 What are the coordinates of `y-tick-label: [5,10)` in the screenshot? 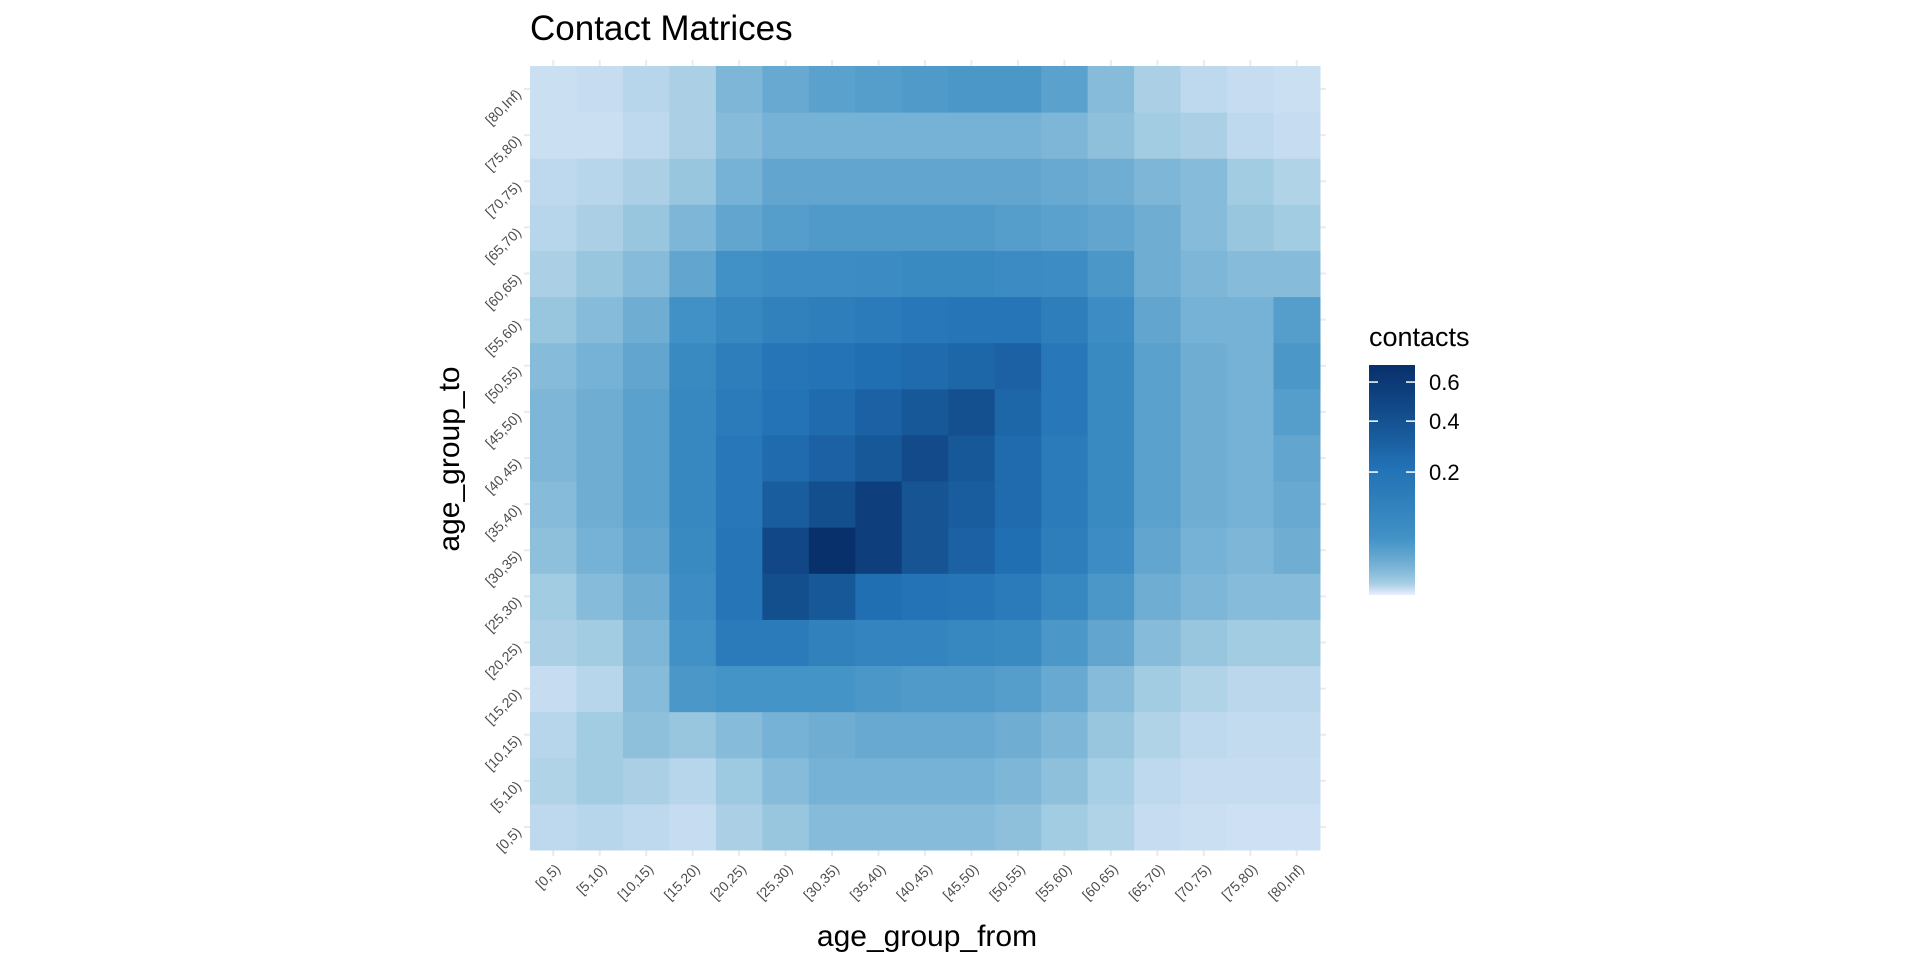 It's located at (505, 796).